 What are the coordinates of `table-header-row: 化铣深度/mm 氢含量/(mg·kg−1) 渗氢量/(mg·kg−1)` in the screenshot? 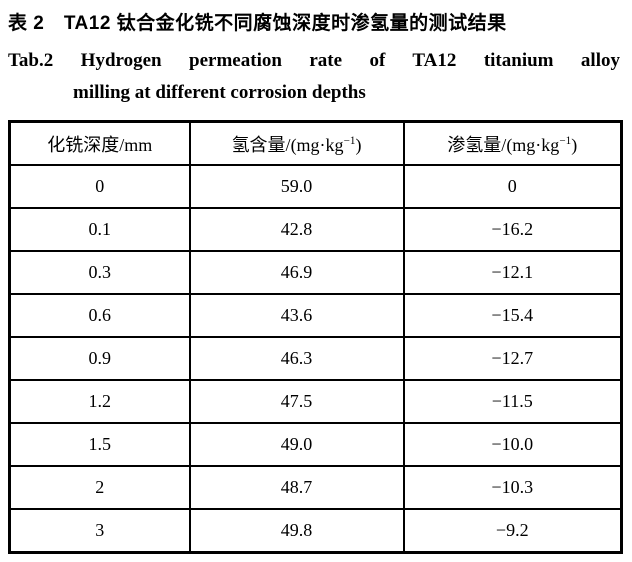 It's located at (315, 143).